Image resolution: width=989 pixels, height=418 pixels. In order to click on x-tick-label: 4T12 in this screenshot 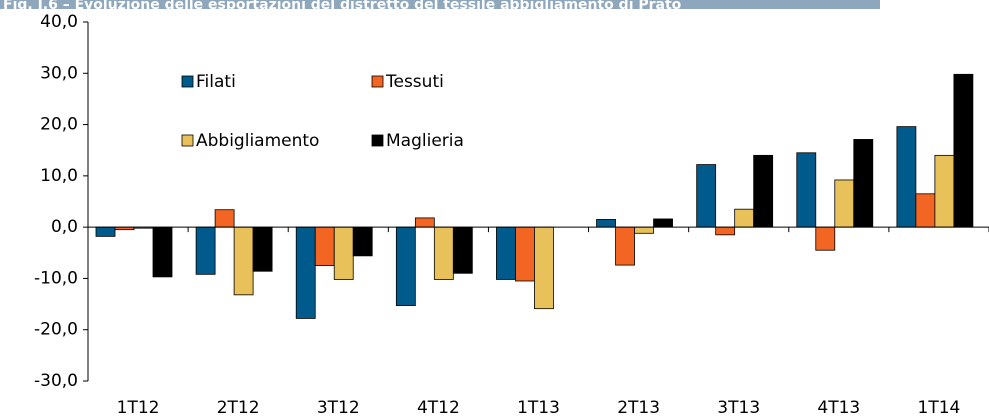, I will do `click(438, 408)`.